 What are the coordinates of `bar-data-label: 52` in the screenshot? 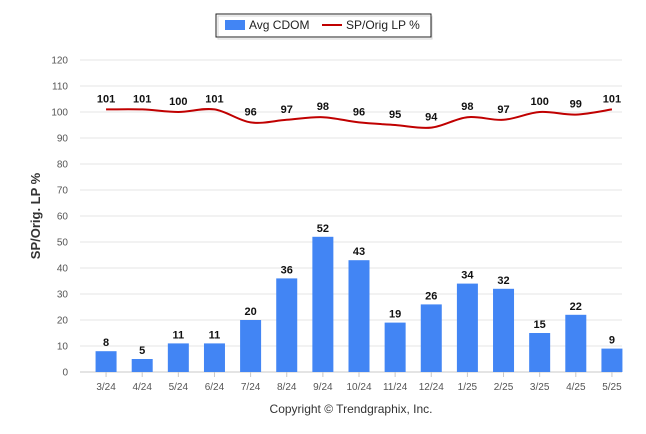 It's located at (323, 229).